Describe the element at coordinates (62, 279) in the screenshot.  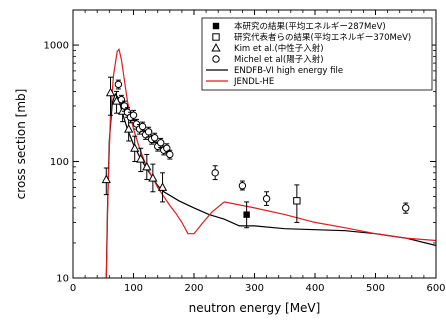
I see `y-tick-label: 10` at that location.